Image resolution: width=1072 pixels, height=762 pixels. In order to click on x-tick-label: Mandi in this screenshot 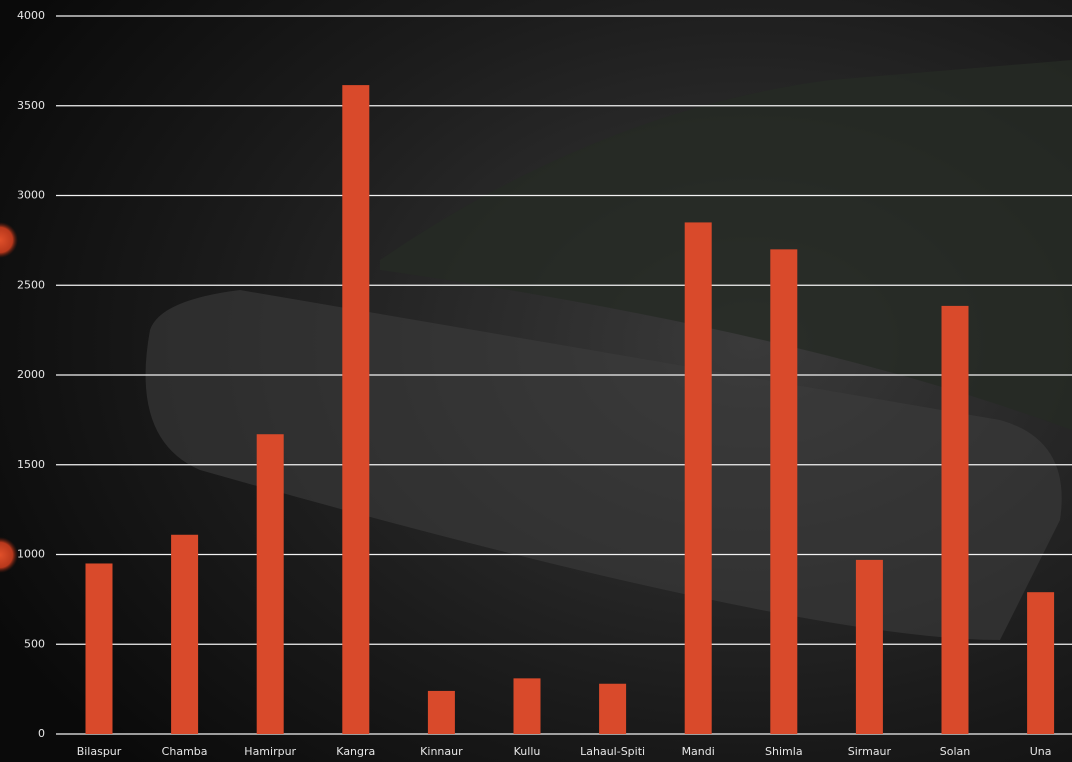, I will do `click(698, 751)`.